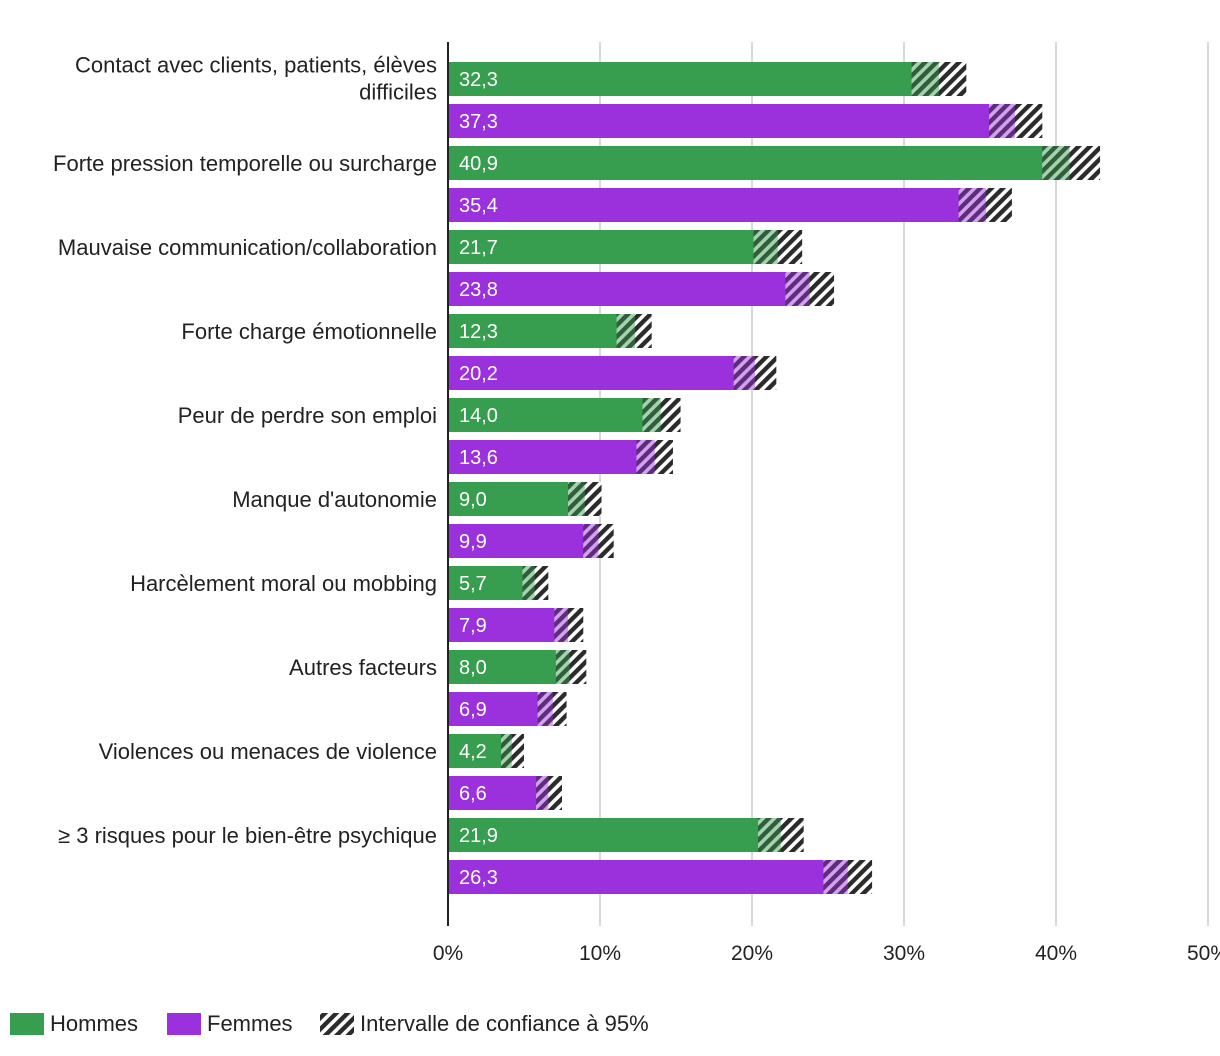  I want to click on x-tick-label: 30%, so click(904, 953).